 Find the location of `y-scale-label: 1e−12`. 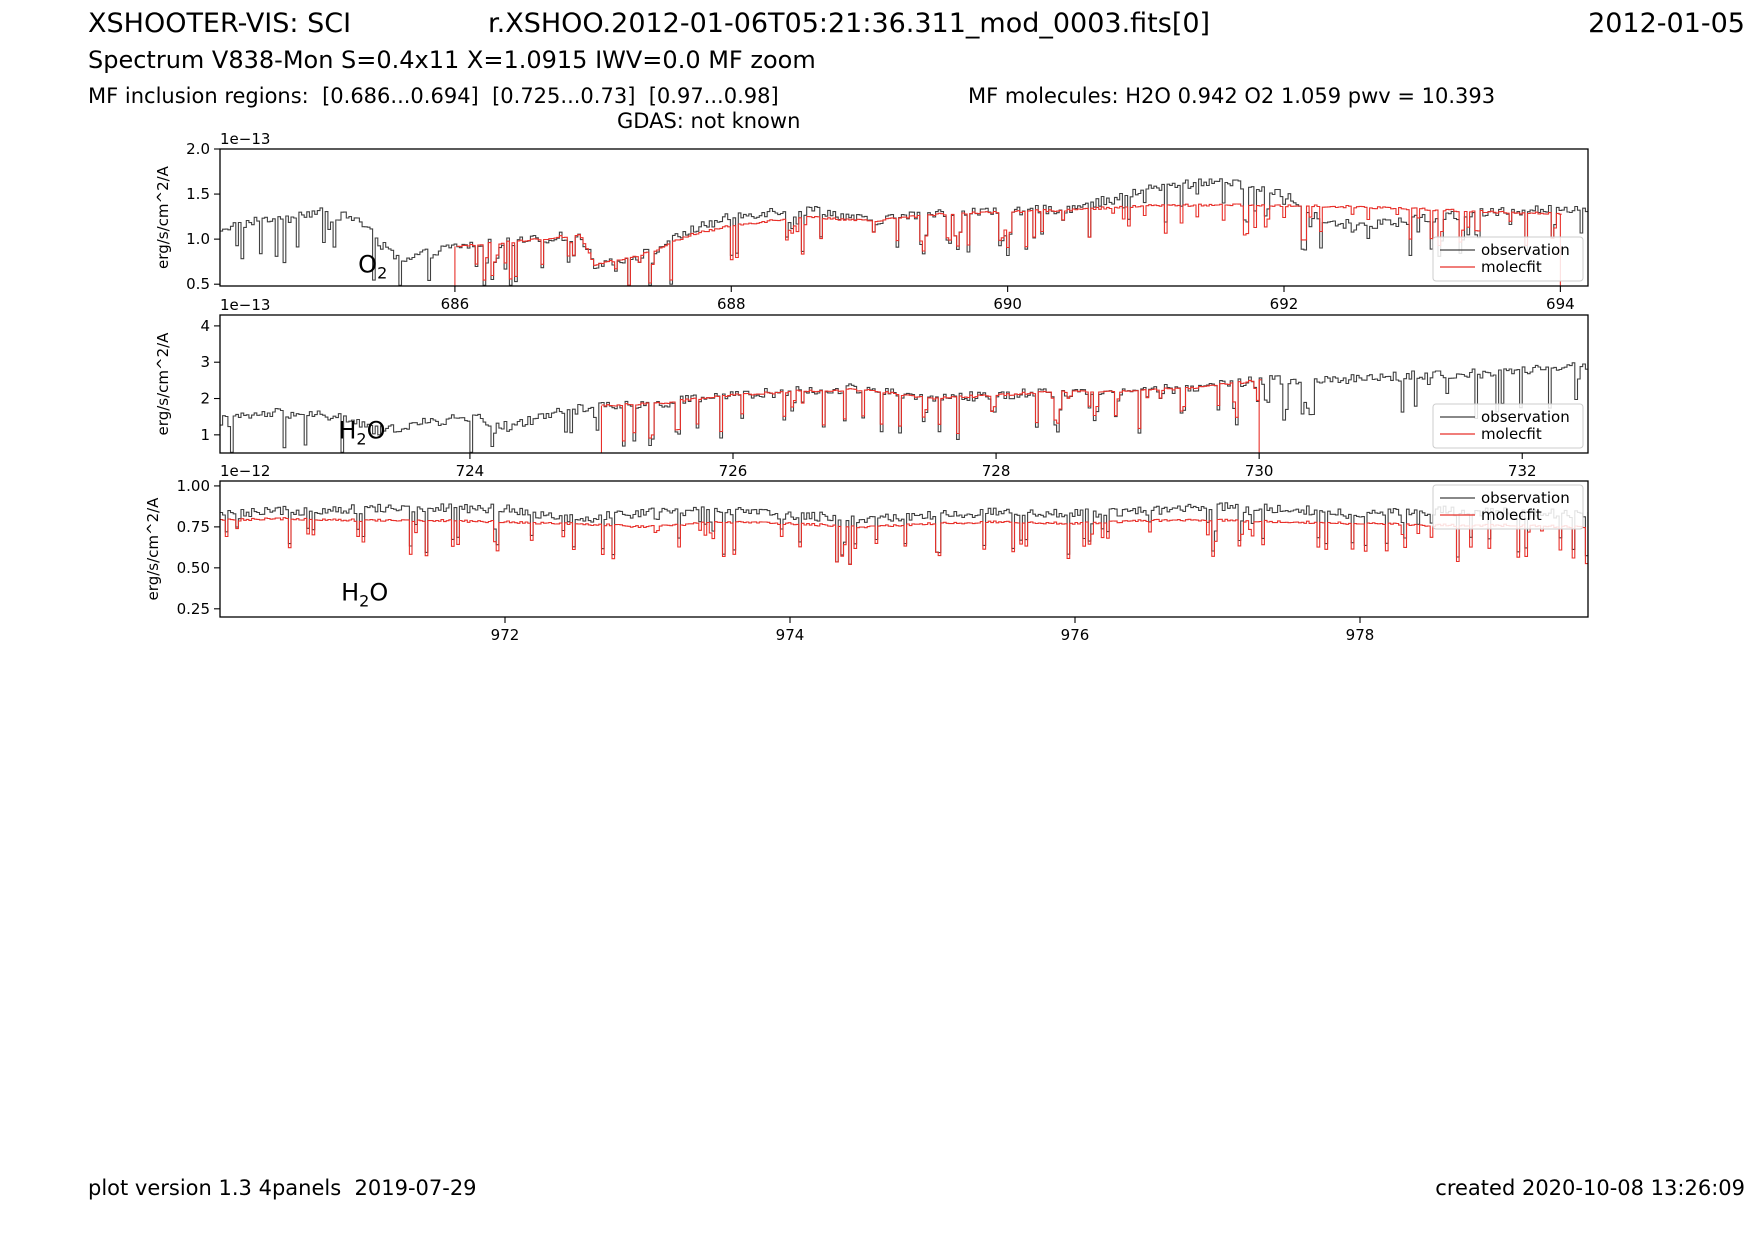

y-scale-label: 1e−12 is located at coordinates (245, 471).